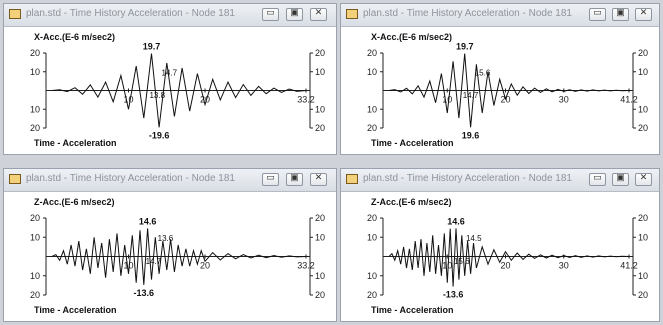  I want to click on inner-value-label: 13.8, so click(157, 95).